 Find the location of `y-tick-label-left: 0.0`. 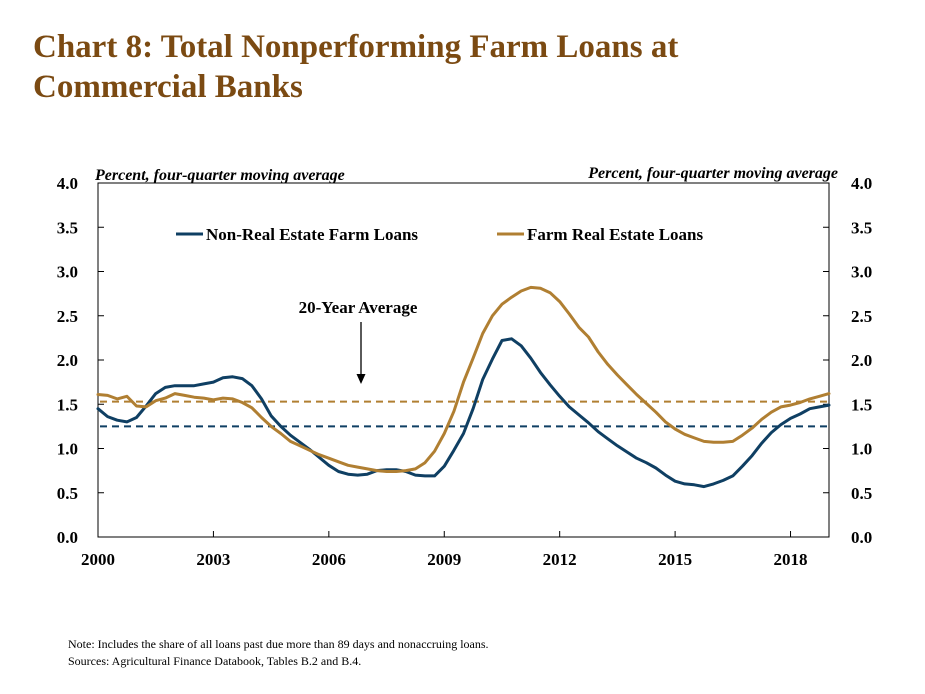

y-tick-label-left: 0.0 is located at coordinates (67, 537).